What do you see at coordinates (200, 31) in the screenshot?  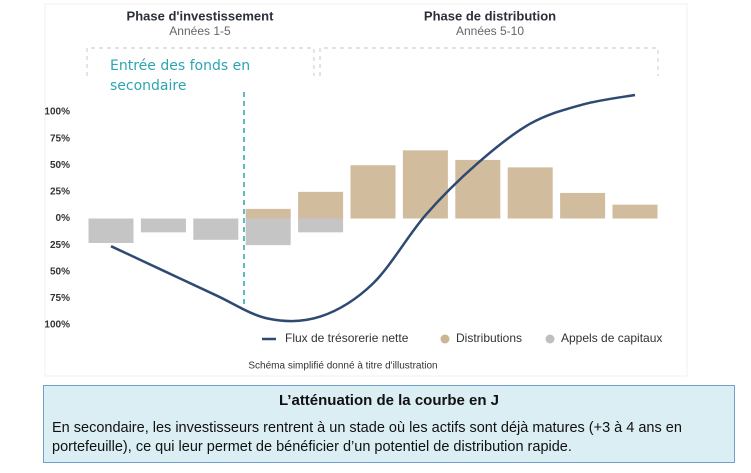 I see `phase-subtitle: Années 1-5` at bounding box center [200, 31].